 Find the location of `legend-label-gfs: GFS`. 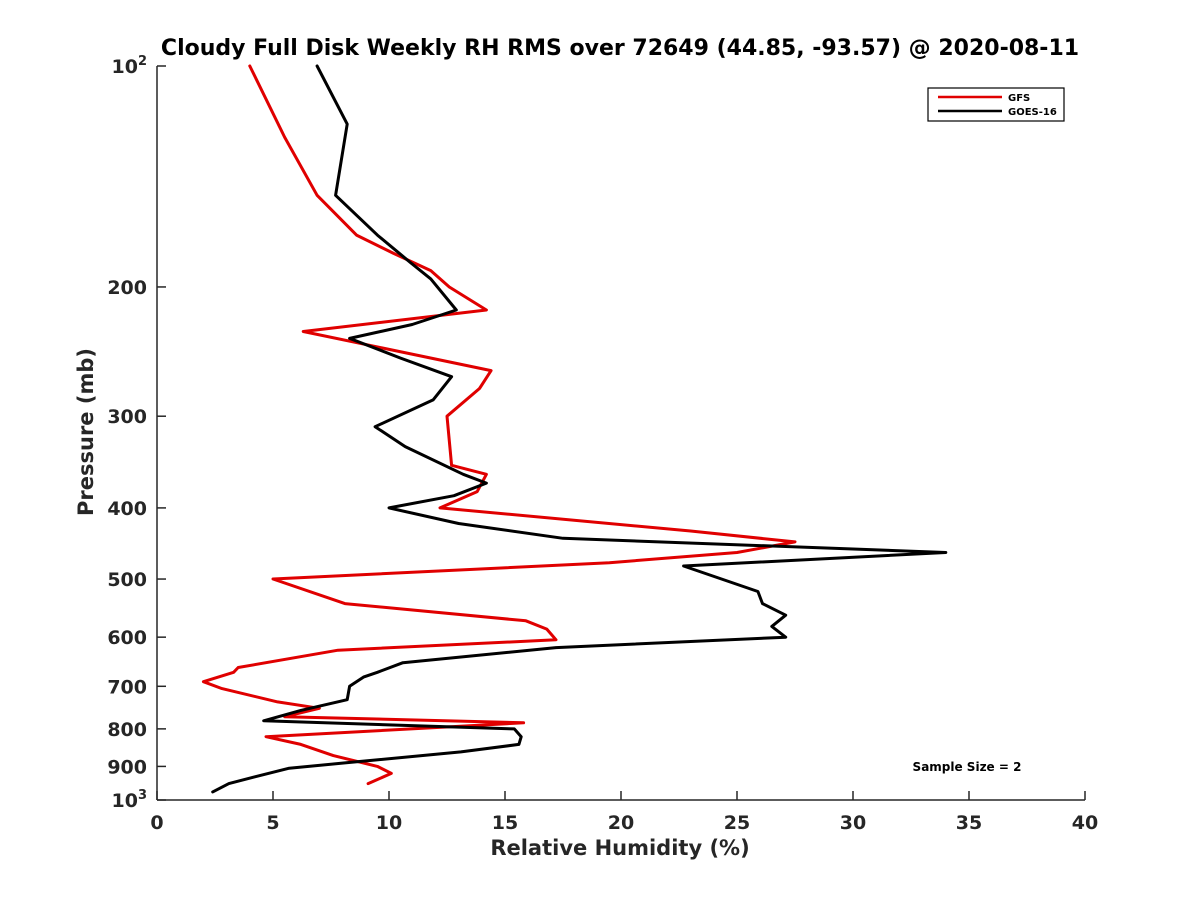

legend-label-gfs: GFS is located at coordinates (1019, 98).